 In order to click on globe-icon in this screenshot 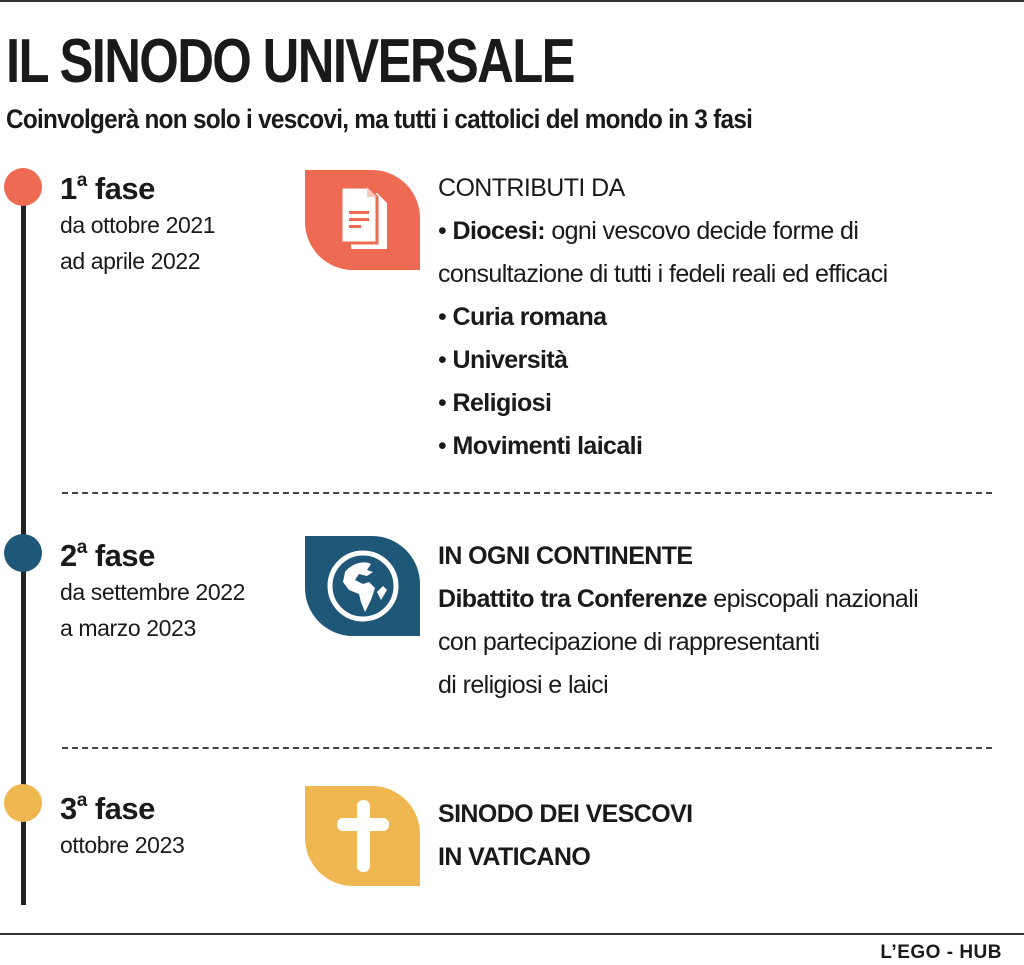, I will do `click(362, 586)`.